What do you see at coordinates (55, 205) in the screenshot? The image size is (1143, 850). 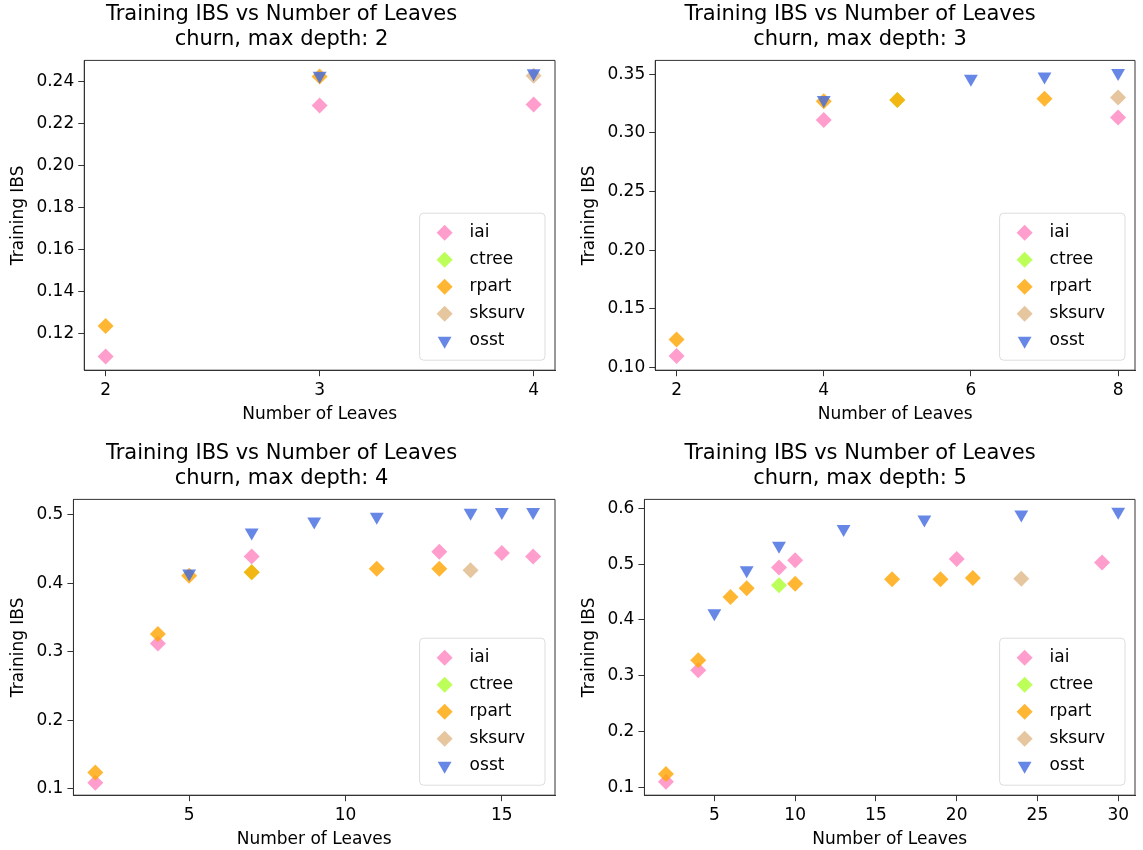 I see `y-tick-label: 0.18` at bounding box center [55, 205].